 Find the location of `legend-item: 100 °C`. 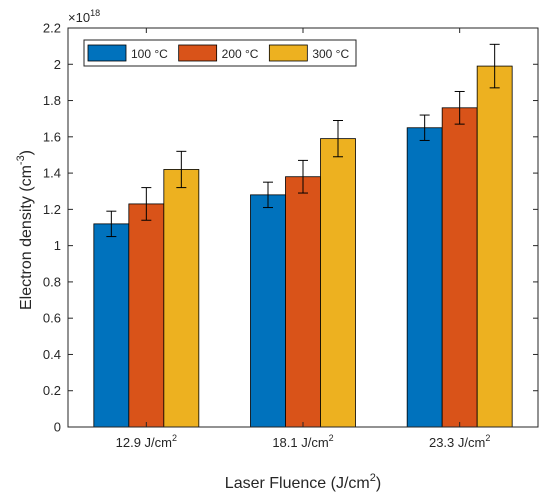

legend-item: 100 °C is located at coordinates (127, 53).